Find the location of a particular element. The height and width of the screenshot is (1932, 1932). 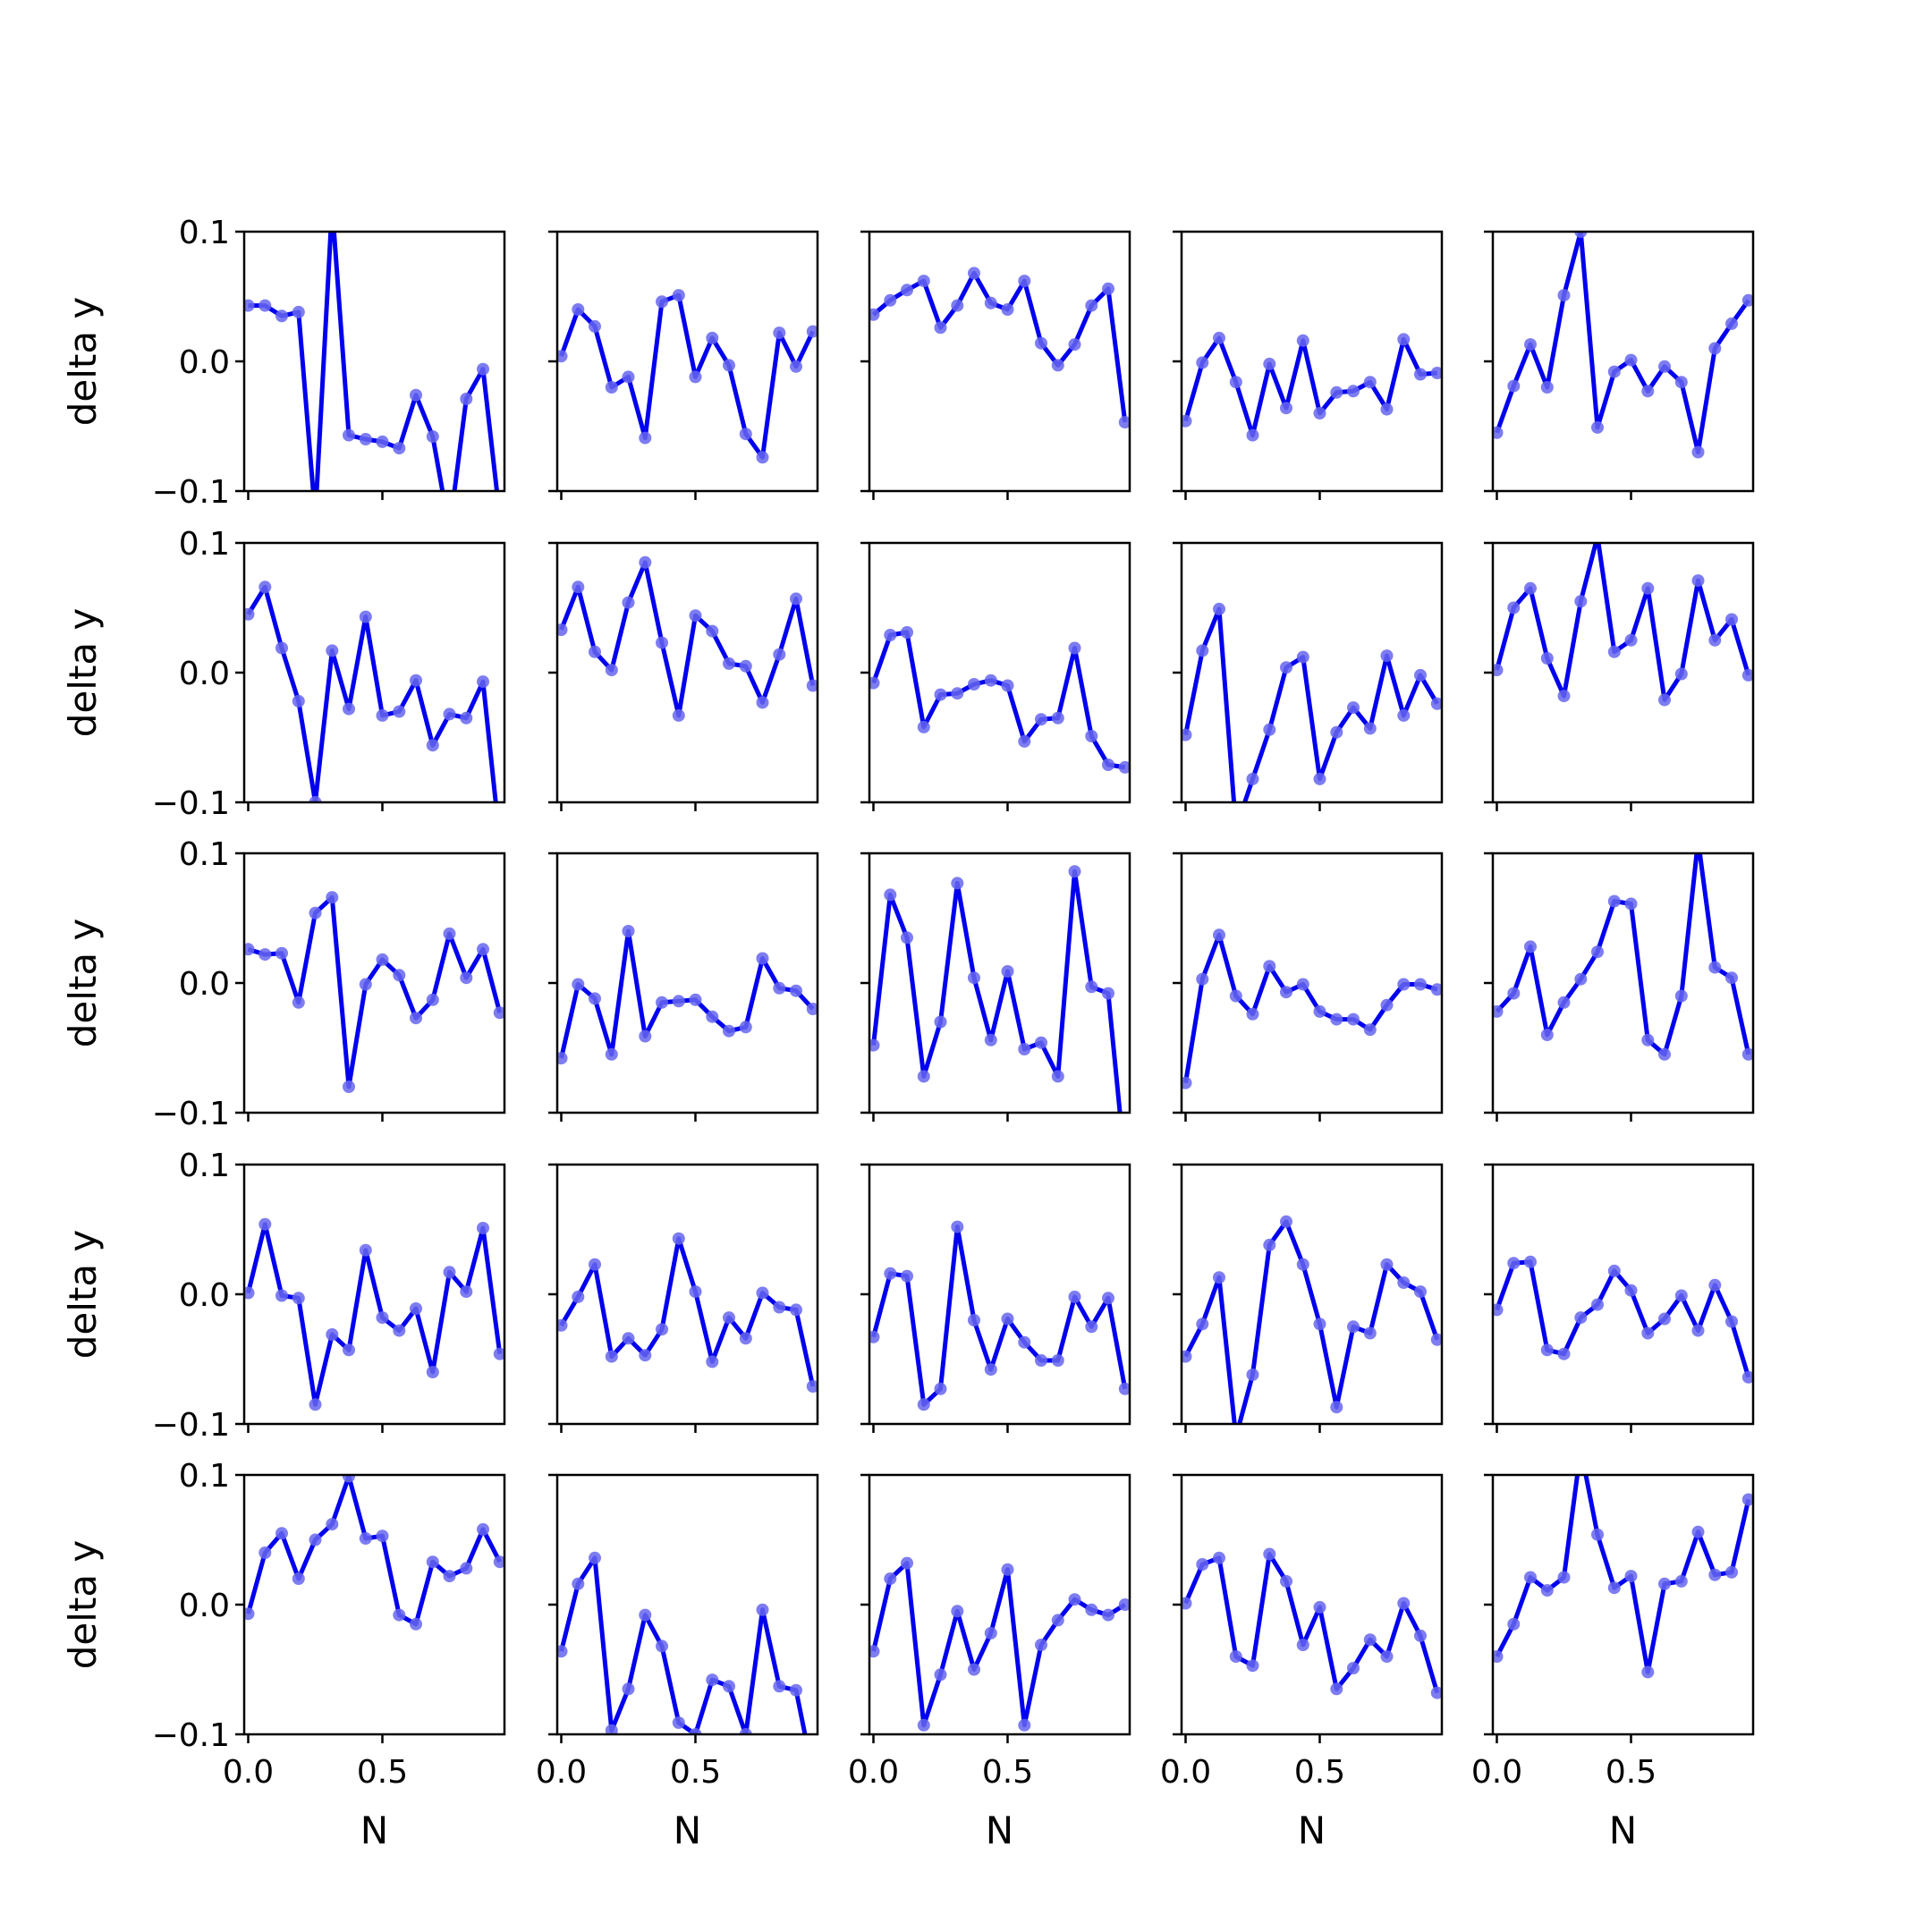

y-tick-label: 0.0 is located at coordinates (204, 674).